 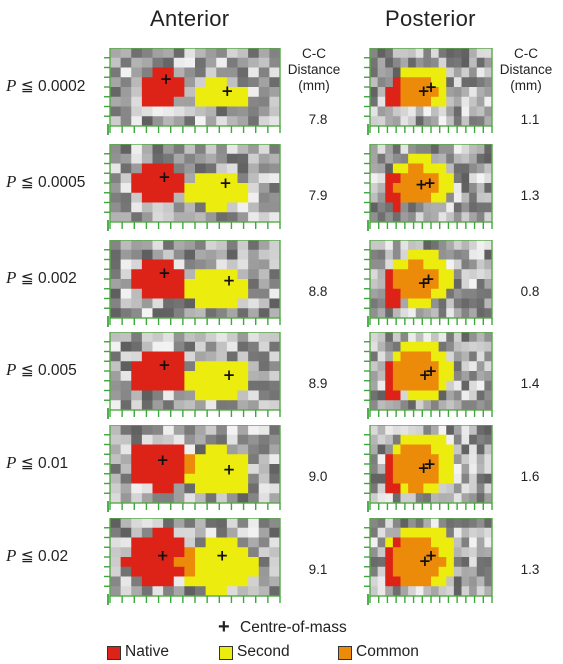 I want to click on posterior-heatmap: + +, so click(x=428, y=471).